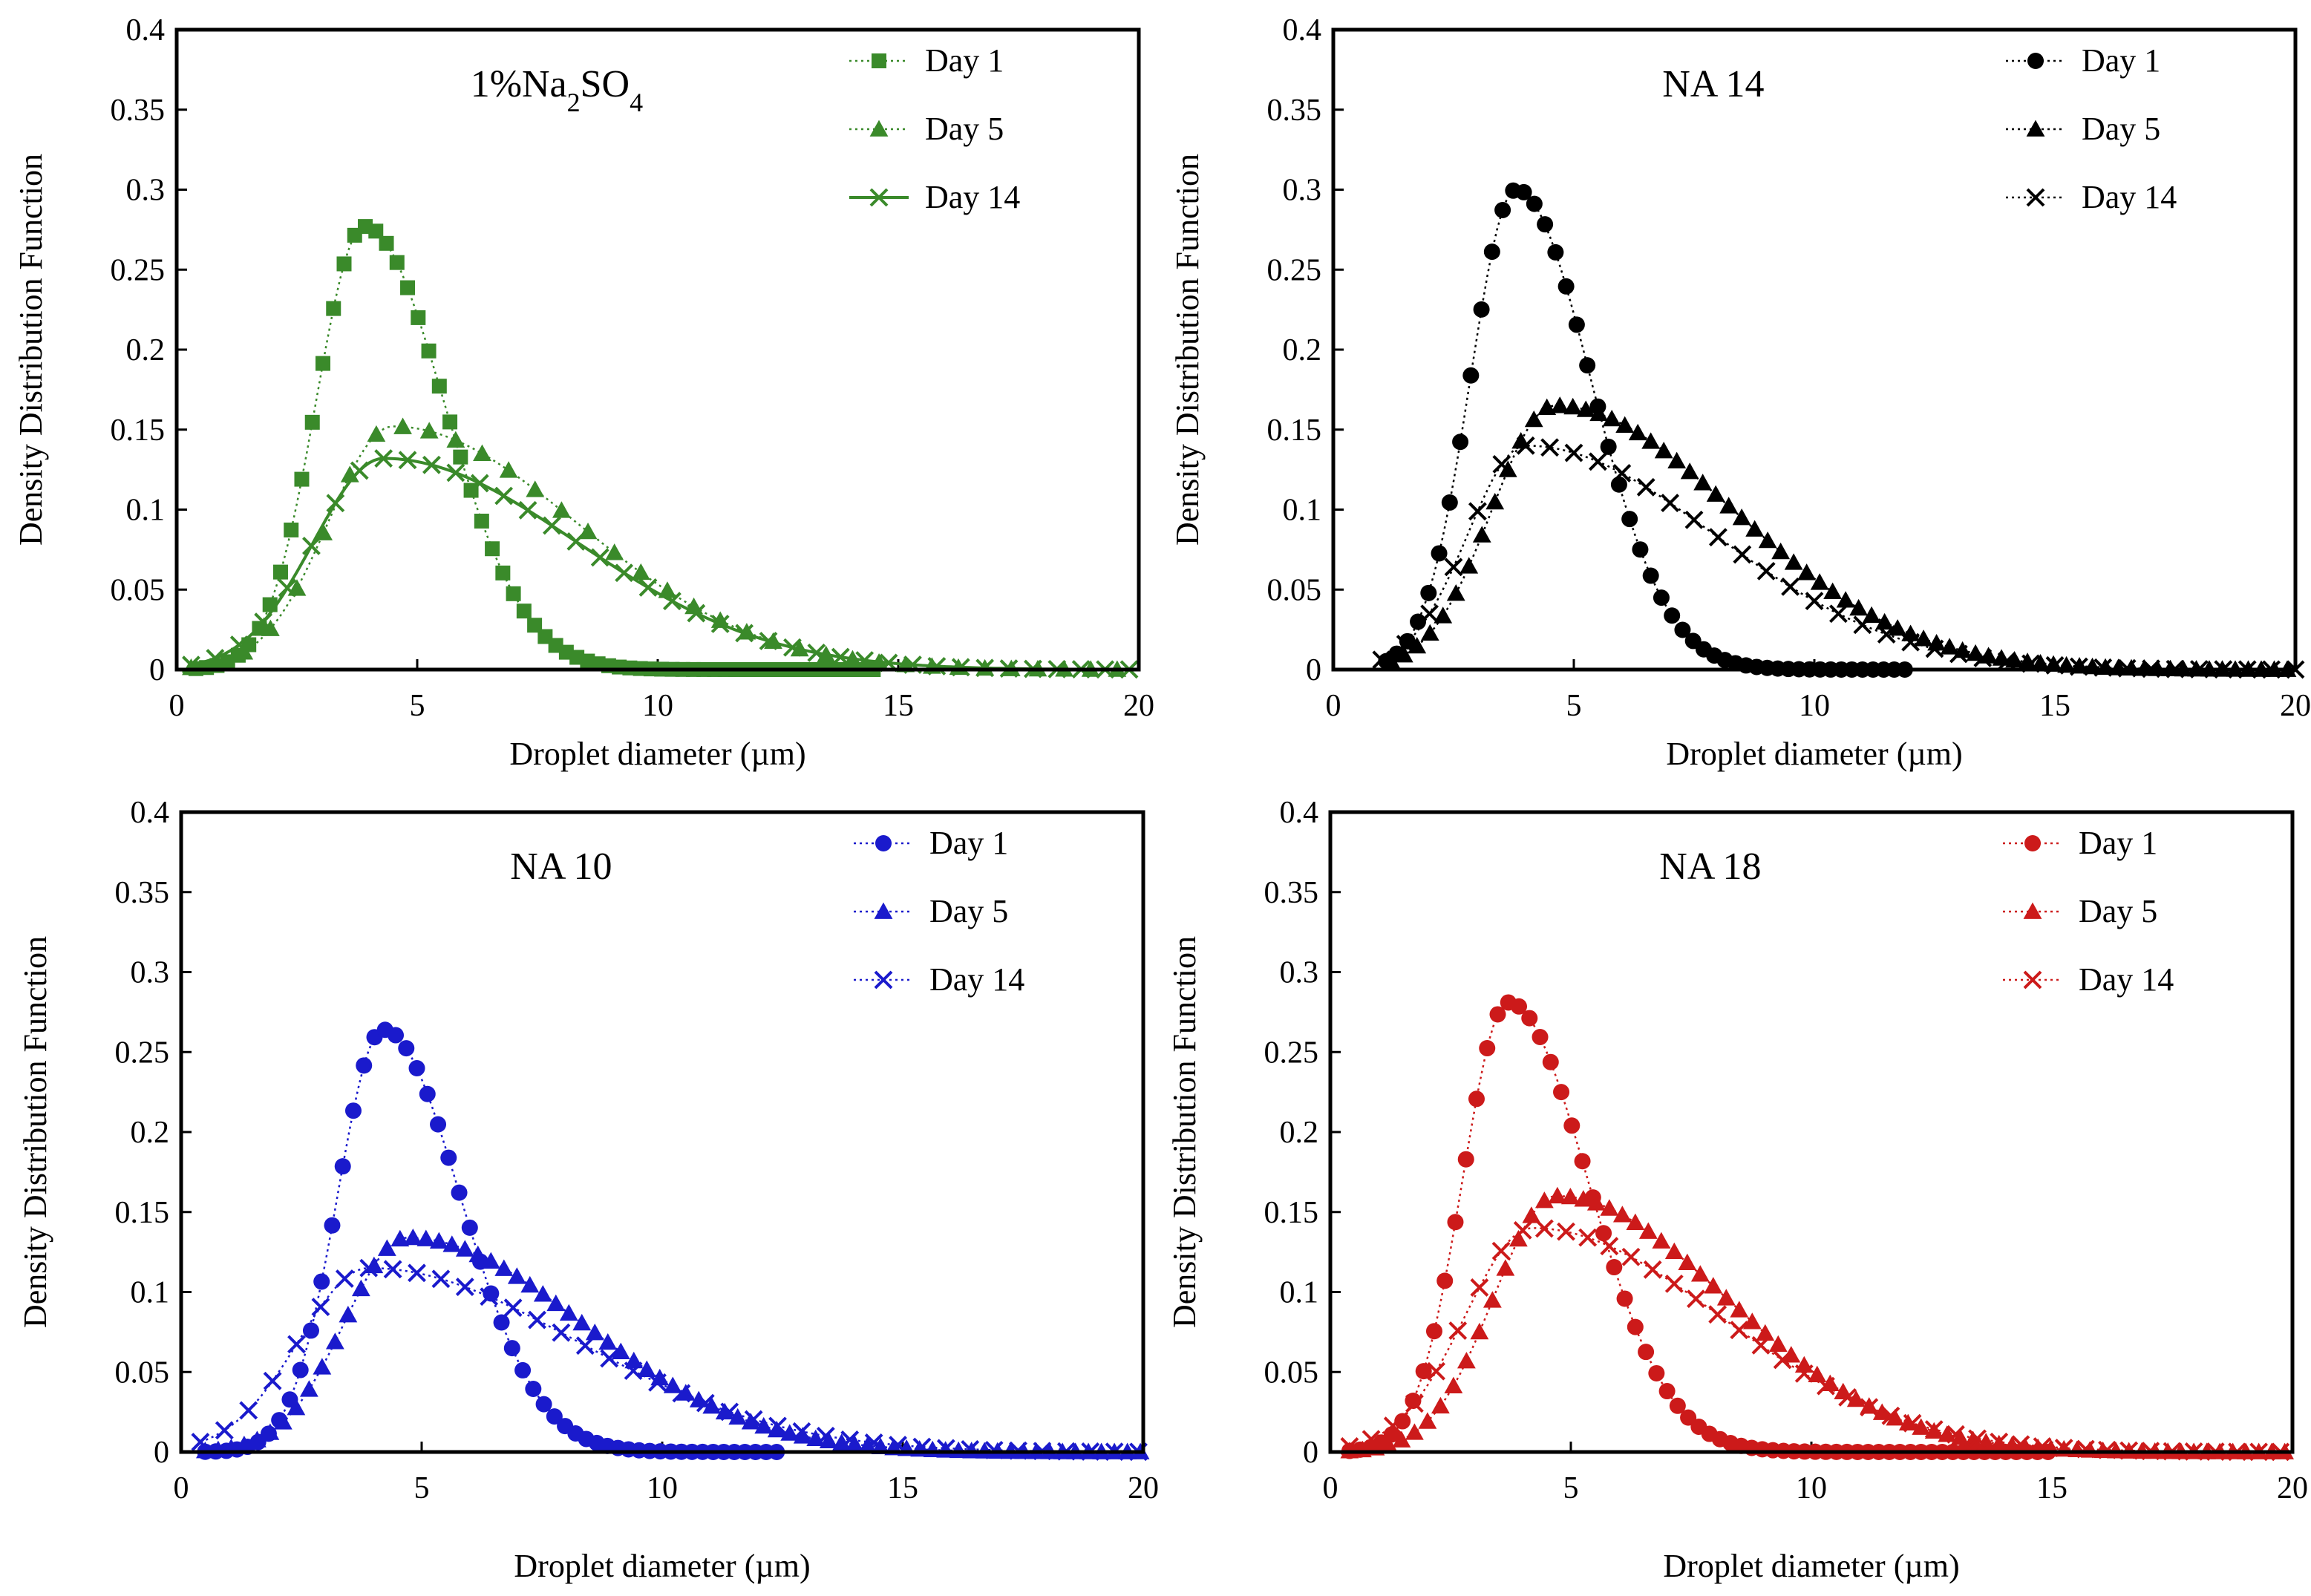  What do you see at coordinates (1310, 1453) in the screenshot?
I see `y-tick-label: 0` at bounding box center [1310, 1453].